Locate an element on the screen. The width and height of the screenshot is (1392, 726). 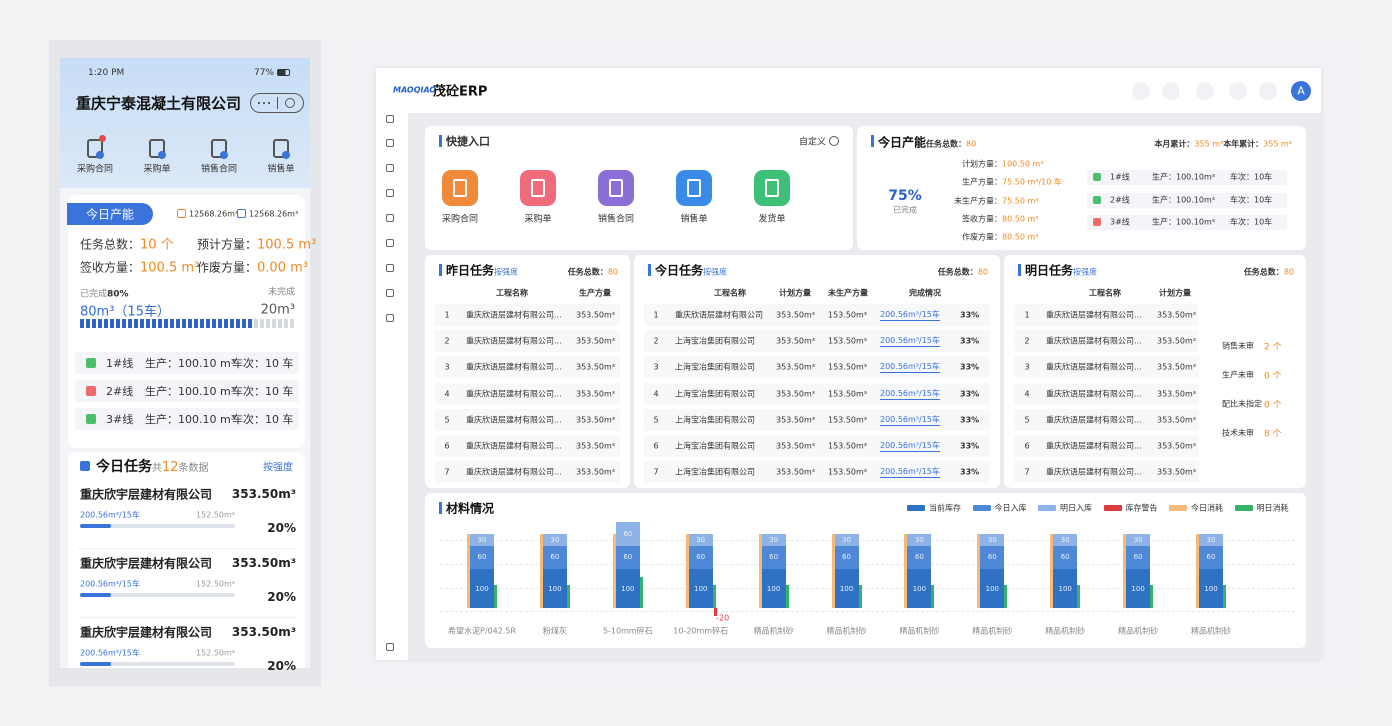
text: 今日任务 is located at coordinates (679, 270).